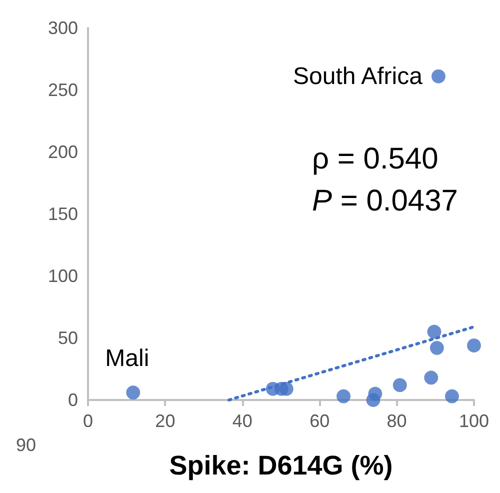 The width and height of the screenshot is (500, 493). I want to click on y-tick-label: 300, so click(63, 28).